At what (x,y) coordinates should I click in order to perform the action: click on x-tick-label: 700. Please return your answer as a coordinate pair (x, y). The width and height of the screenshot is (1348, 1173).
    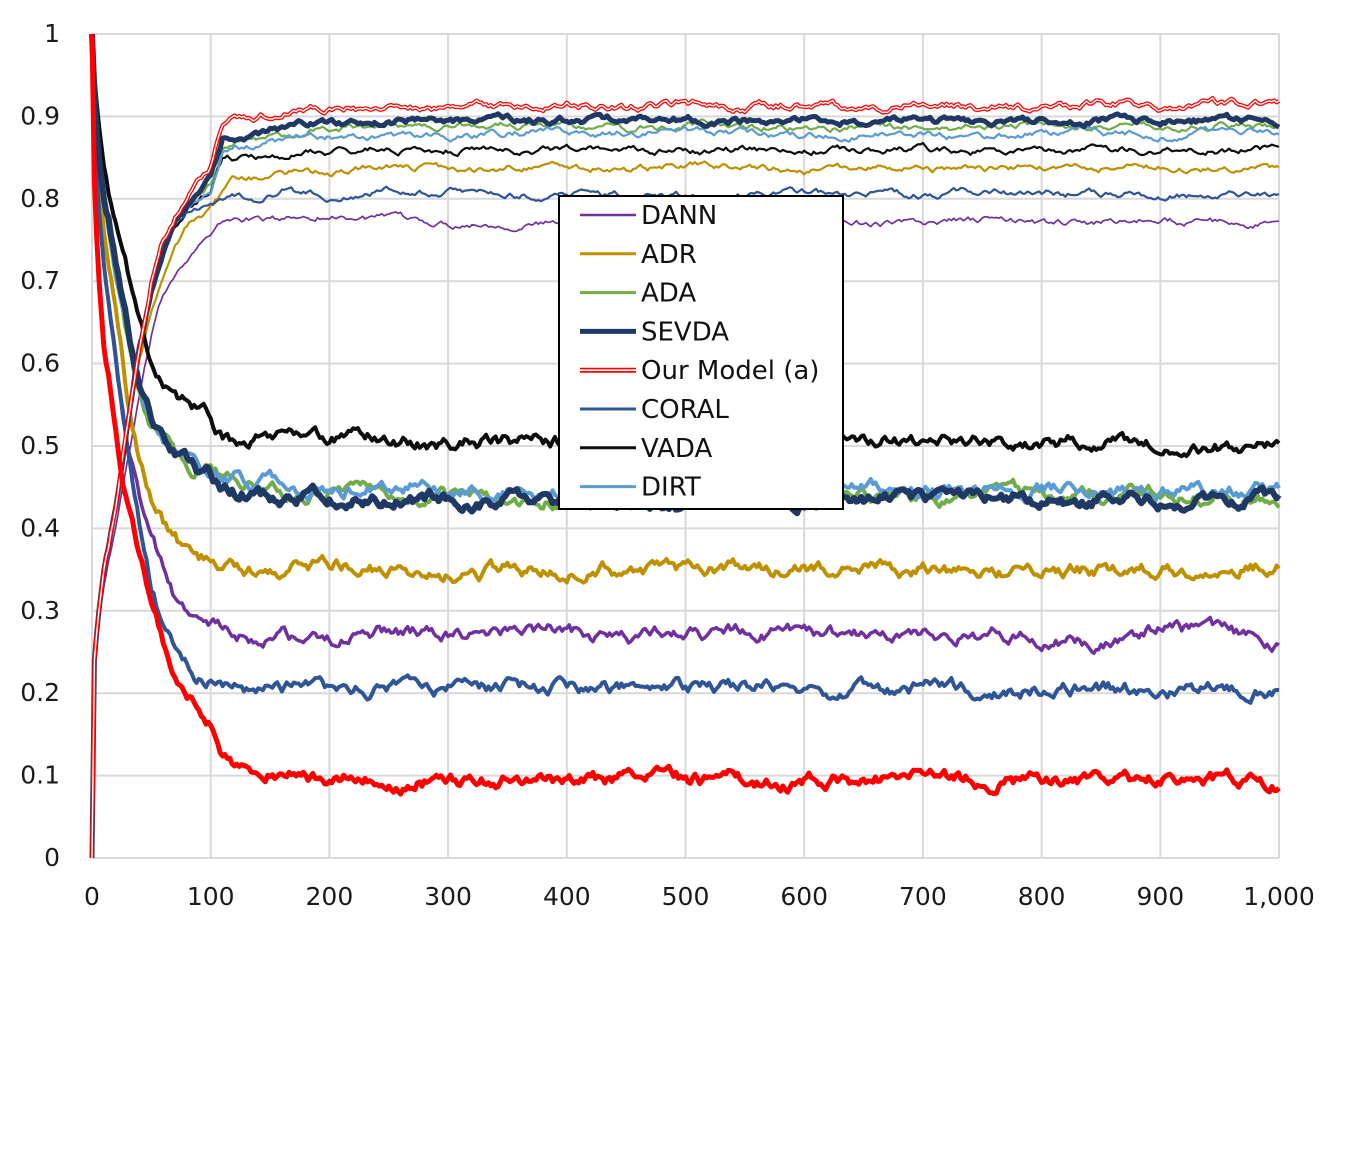
    Looking at the image, I should click on (923, 896).